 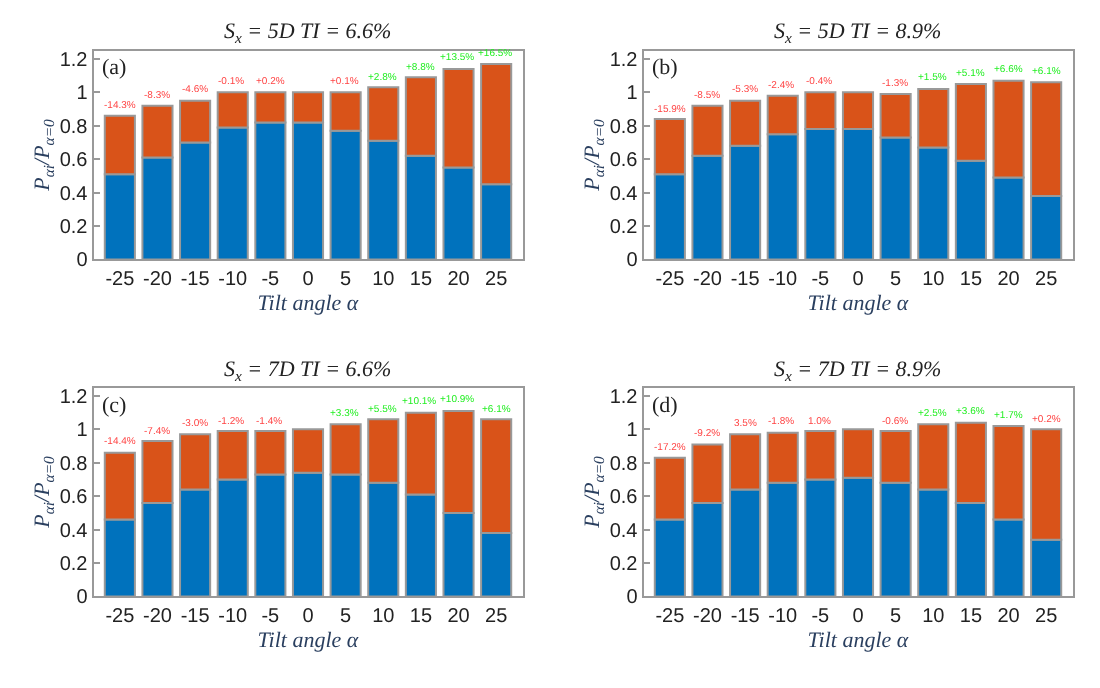 I want to click on annotation: (c), so click(x=115, y=406).